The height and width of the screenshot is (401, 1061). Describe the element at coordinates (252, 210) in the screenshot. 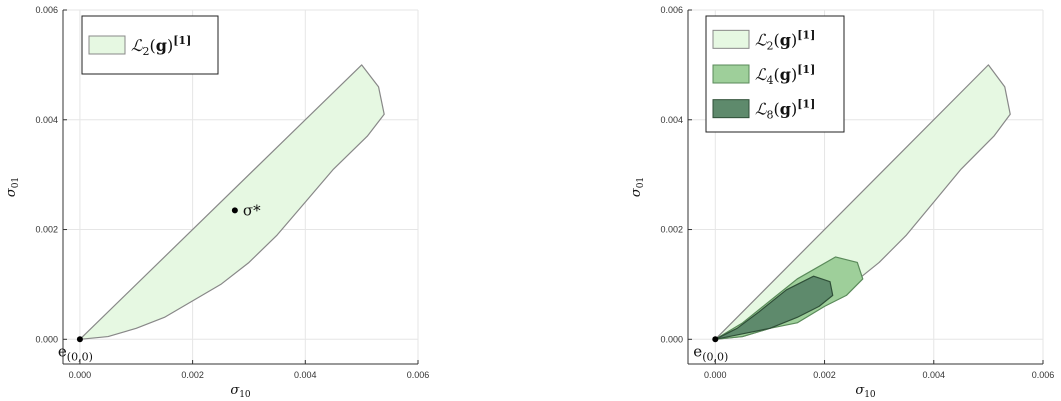

I see `point-label-0: σ*` at that location.